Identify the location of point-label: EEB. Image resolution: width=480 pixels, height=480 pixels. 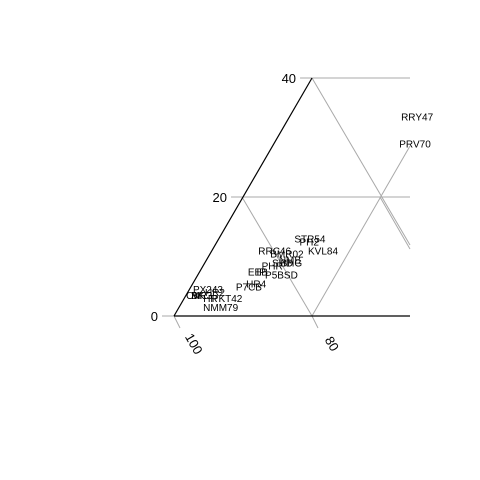
(258, 272).